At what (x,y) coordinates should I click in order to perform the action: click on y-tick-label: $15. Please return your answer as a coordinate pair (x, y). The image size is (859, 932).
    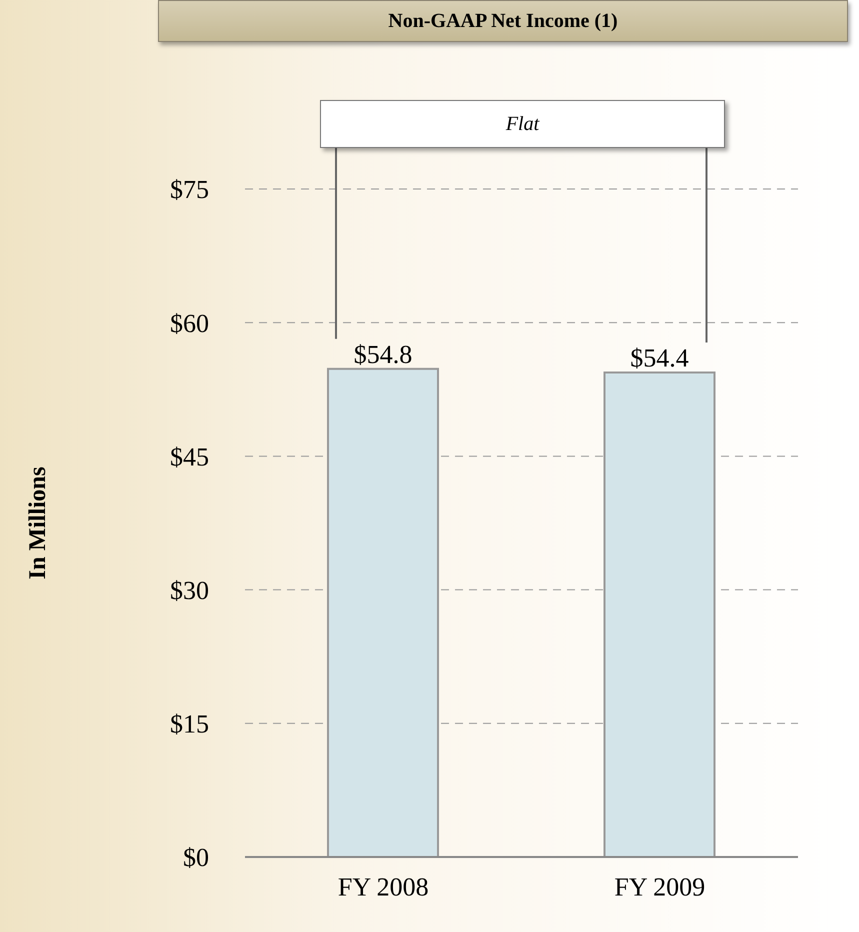
    Looking at the image, I should click on (189, 724).